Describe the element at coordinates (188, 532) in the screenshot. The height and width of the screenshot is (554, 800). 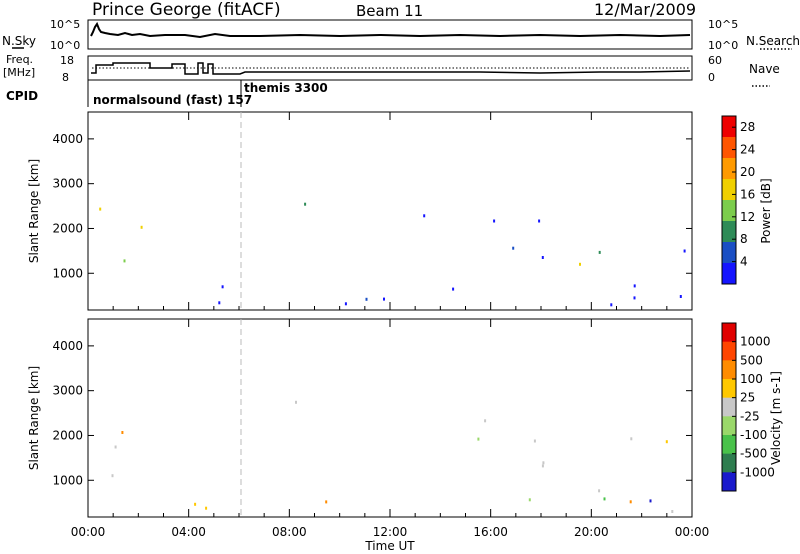
I see `velocity-xtick-label-1: 04:00` at that location.